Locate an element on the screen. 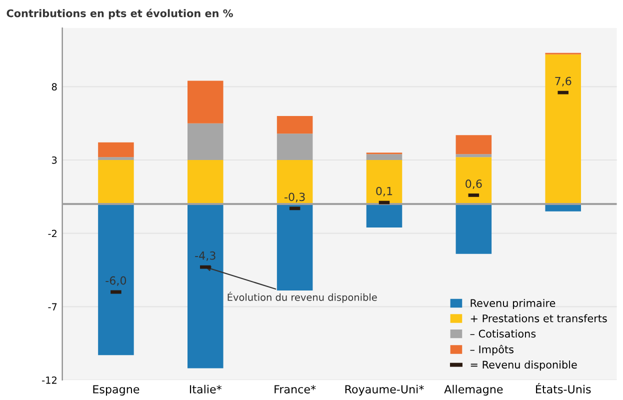 Image resolution: width=623 pixels, height=400 pixels. legend-label: – Cotisations is located at coordinates (503, 334).